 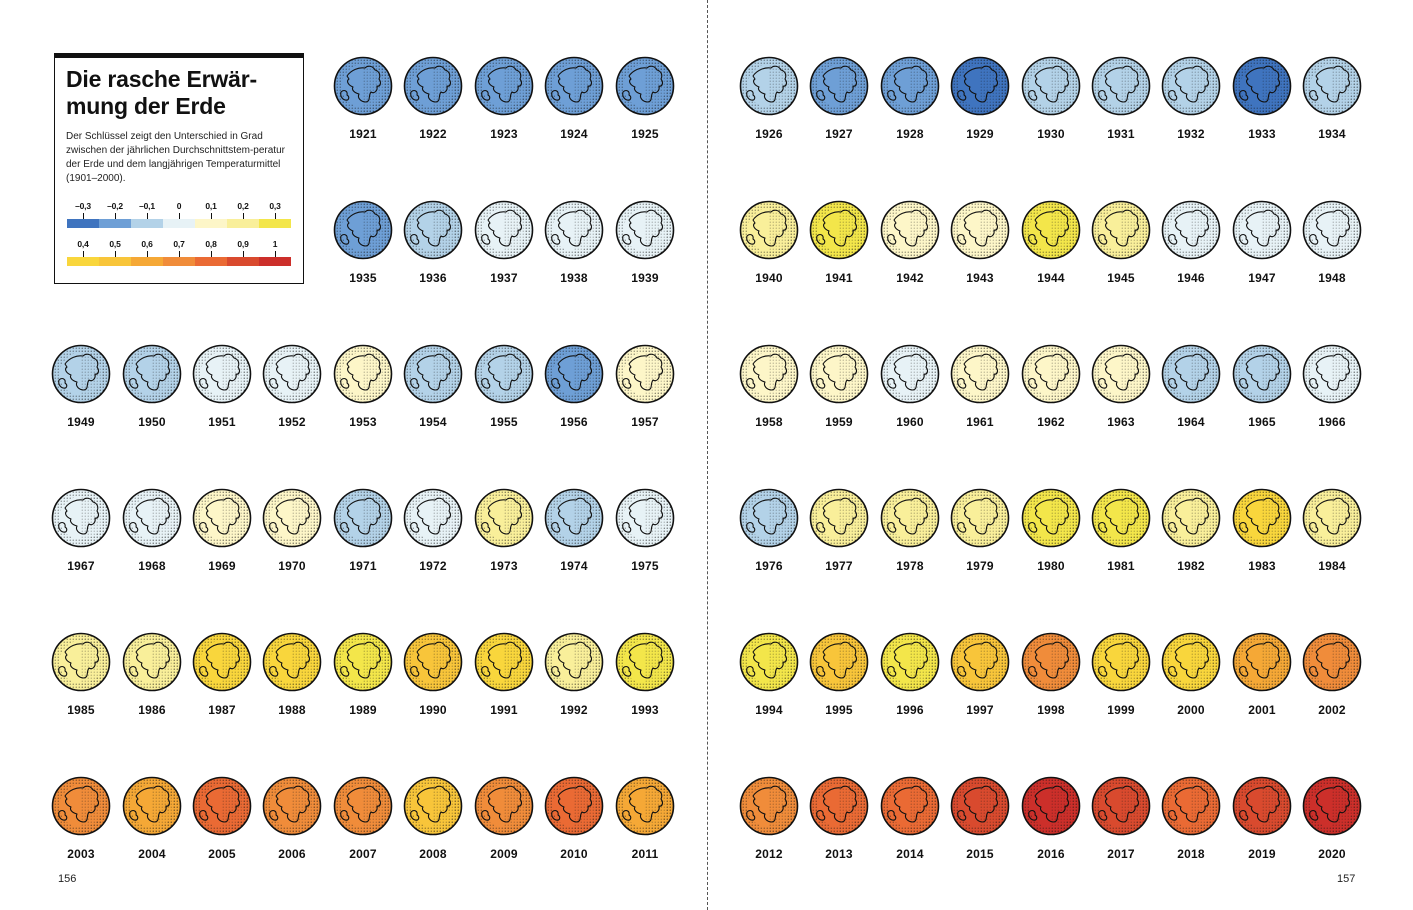 I want to click on year-label: 2007, so click(x=363, y=854).